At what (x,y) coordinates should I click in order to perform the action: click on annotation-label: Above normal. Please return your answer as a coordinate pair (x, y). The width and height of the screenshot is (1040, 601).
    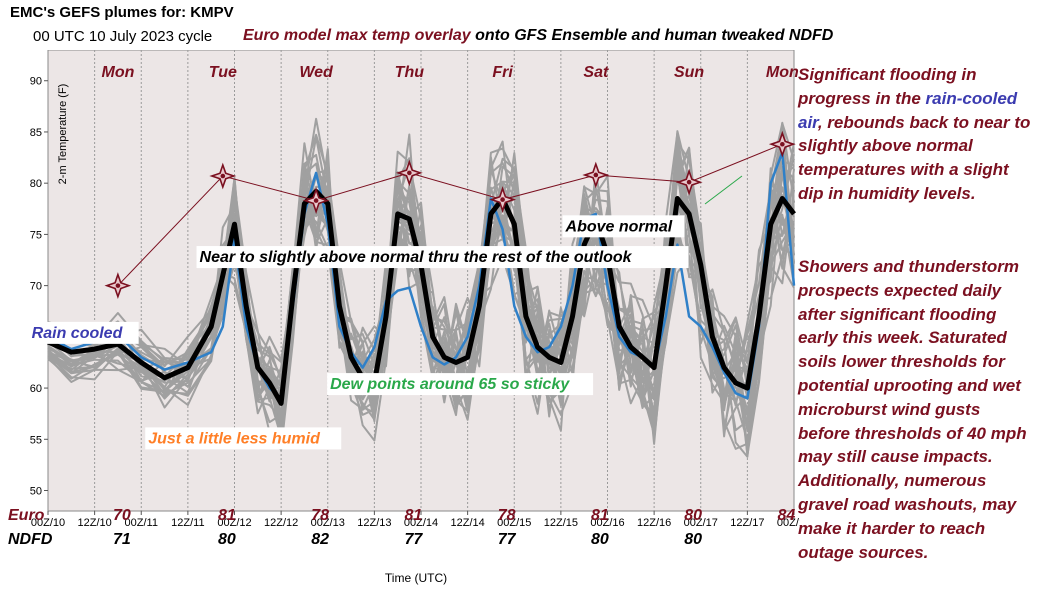
    Looking at the image, I should click on (619, 226).